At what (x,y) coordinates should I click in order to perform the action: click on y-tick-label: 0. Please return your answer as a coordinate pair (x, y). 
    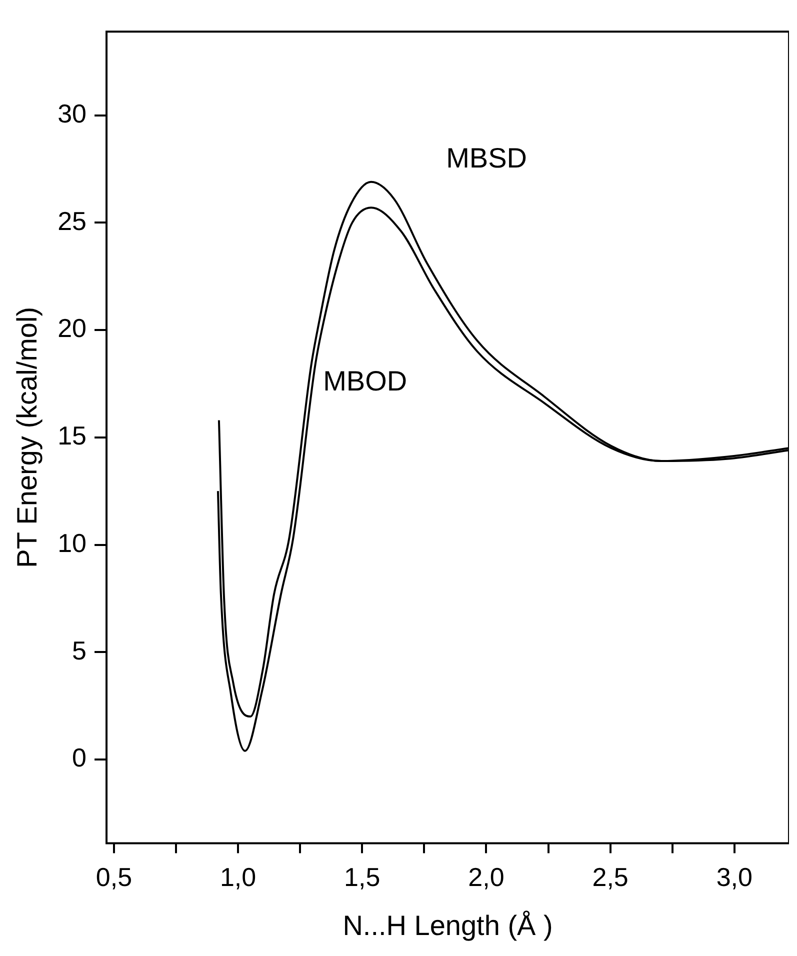
    Looking at the image, I should click on (79, 757).